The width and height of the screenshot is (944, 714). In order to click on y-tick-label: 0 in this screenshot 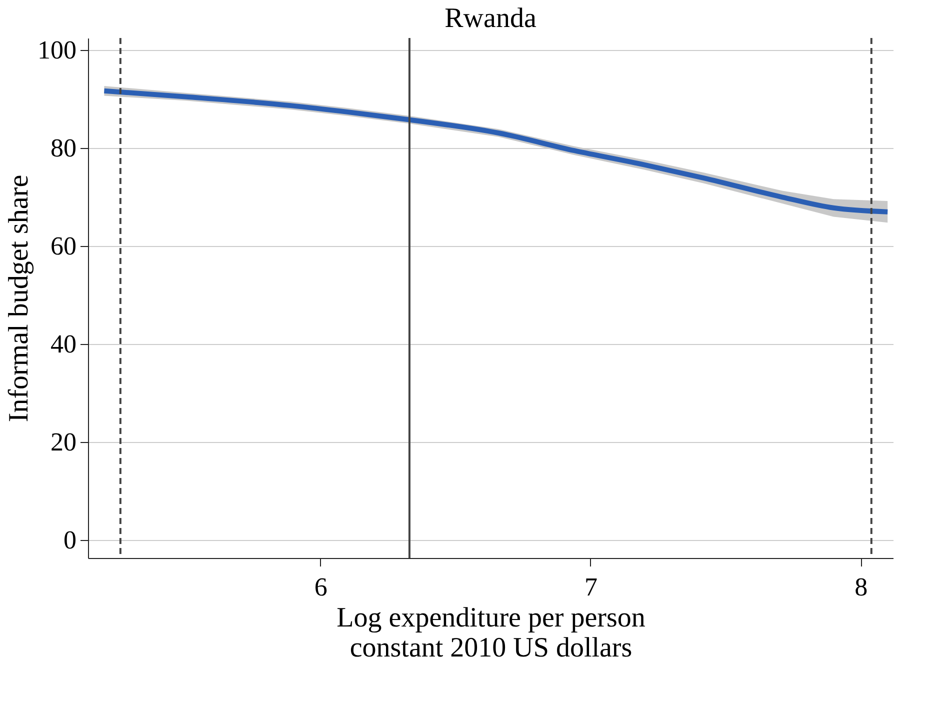, I will do `click(70, 539)`.